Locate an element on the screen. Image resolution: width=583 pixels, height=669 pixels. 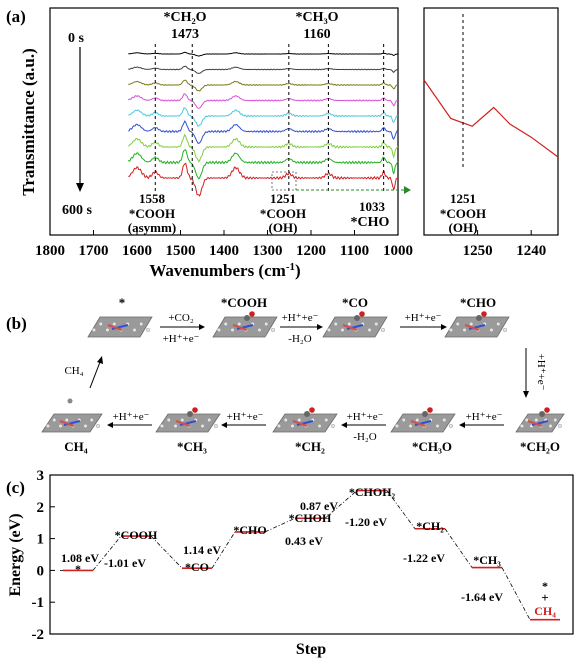
level-label-0: * is located at coordinates (78, 569).